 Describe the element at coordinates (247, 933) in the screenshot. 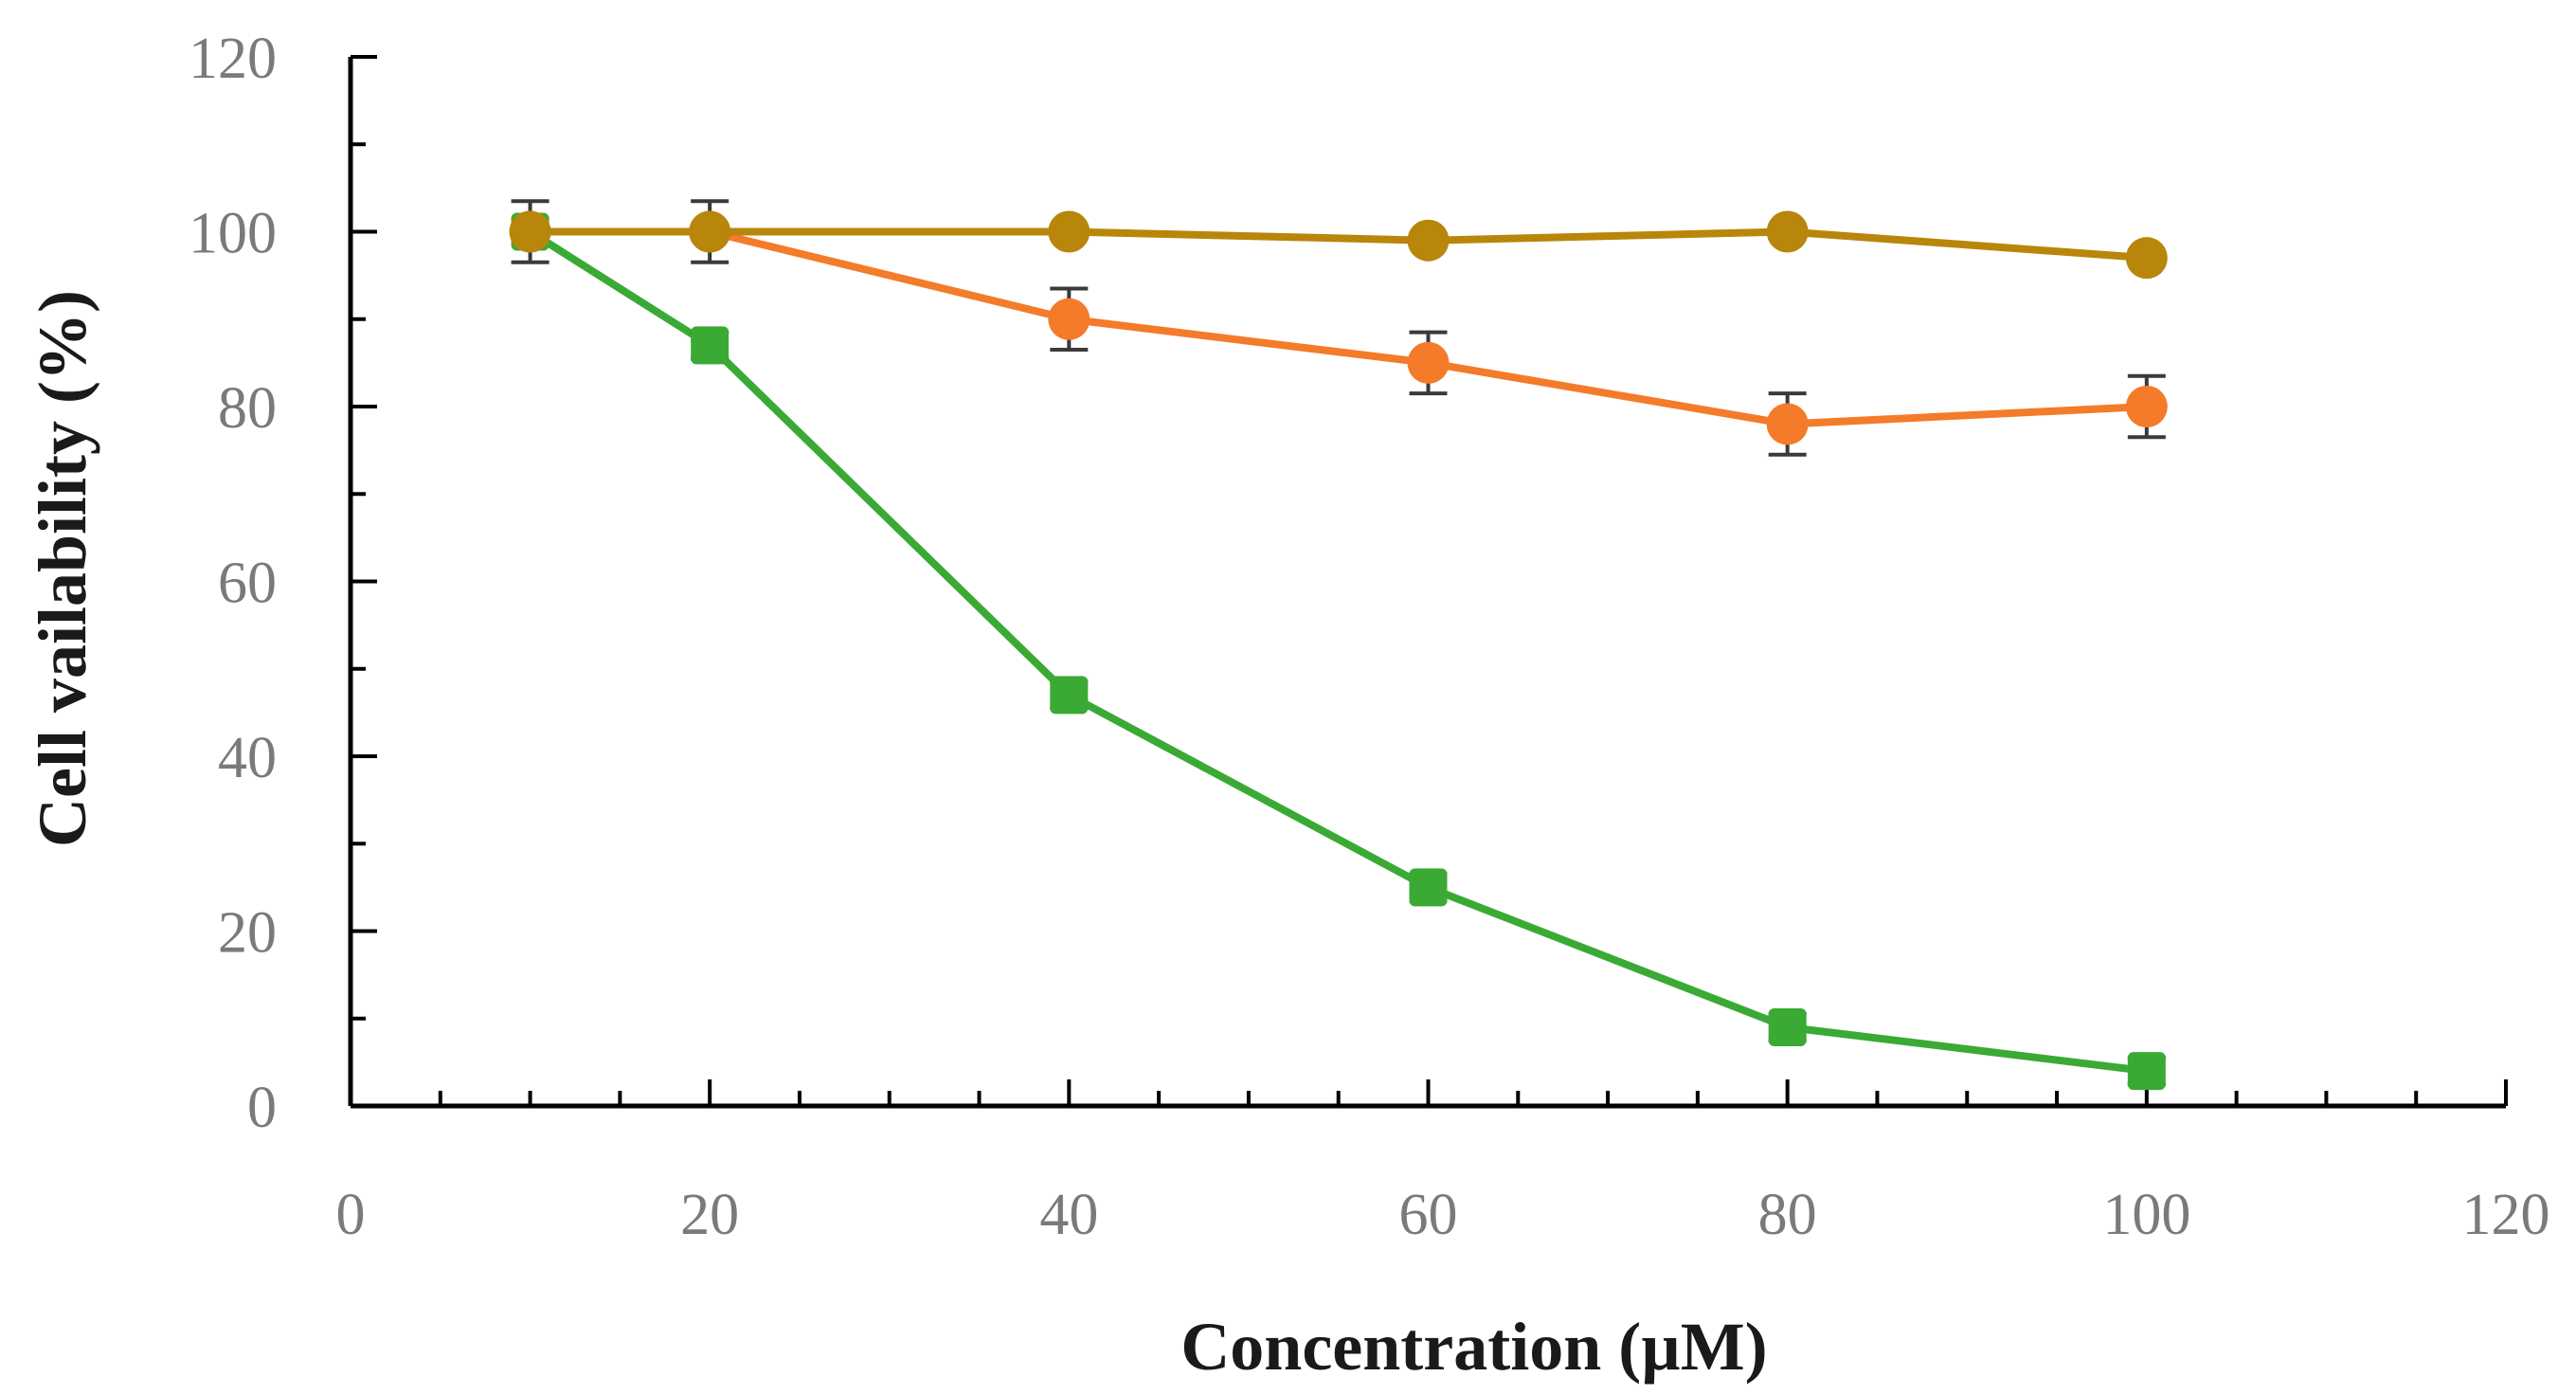

I see `y-tick-label: 20` at that location.